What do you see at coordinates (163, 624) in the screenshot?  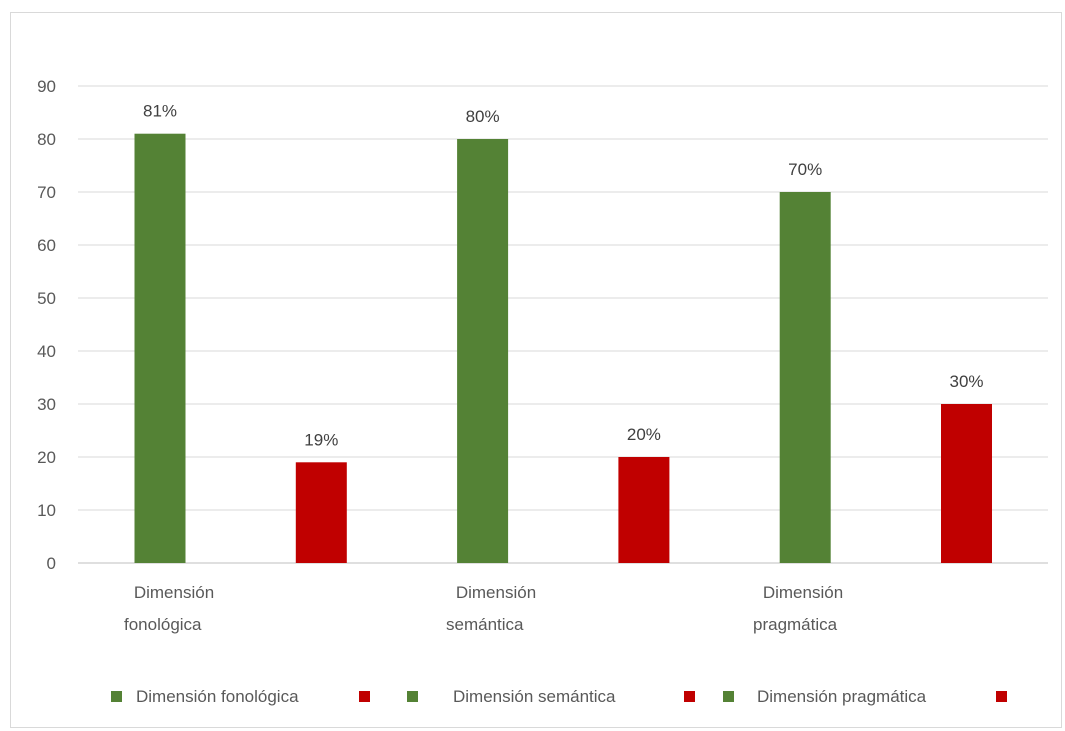 I see `category-label-line: fonológica` at bounding box center [163, 624].